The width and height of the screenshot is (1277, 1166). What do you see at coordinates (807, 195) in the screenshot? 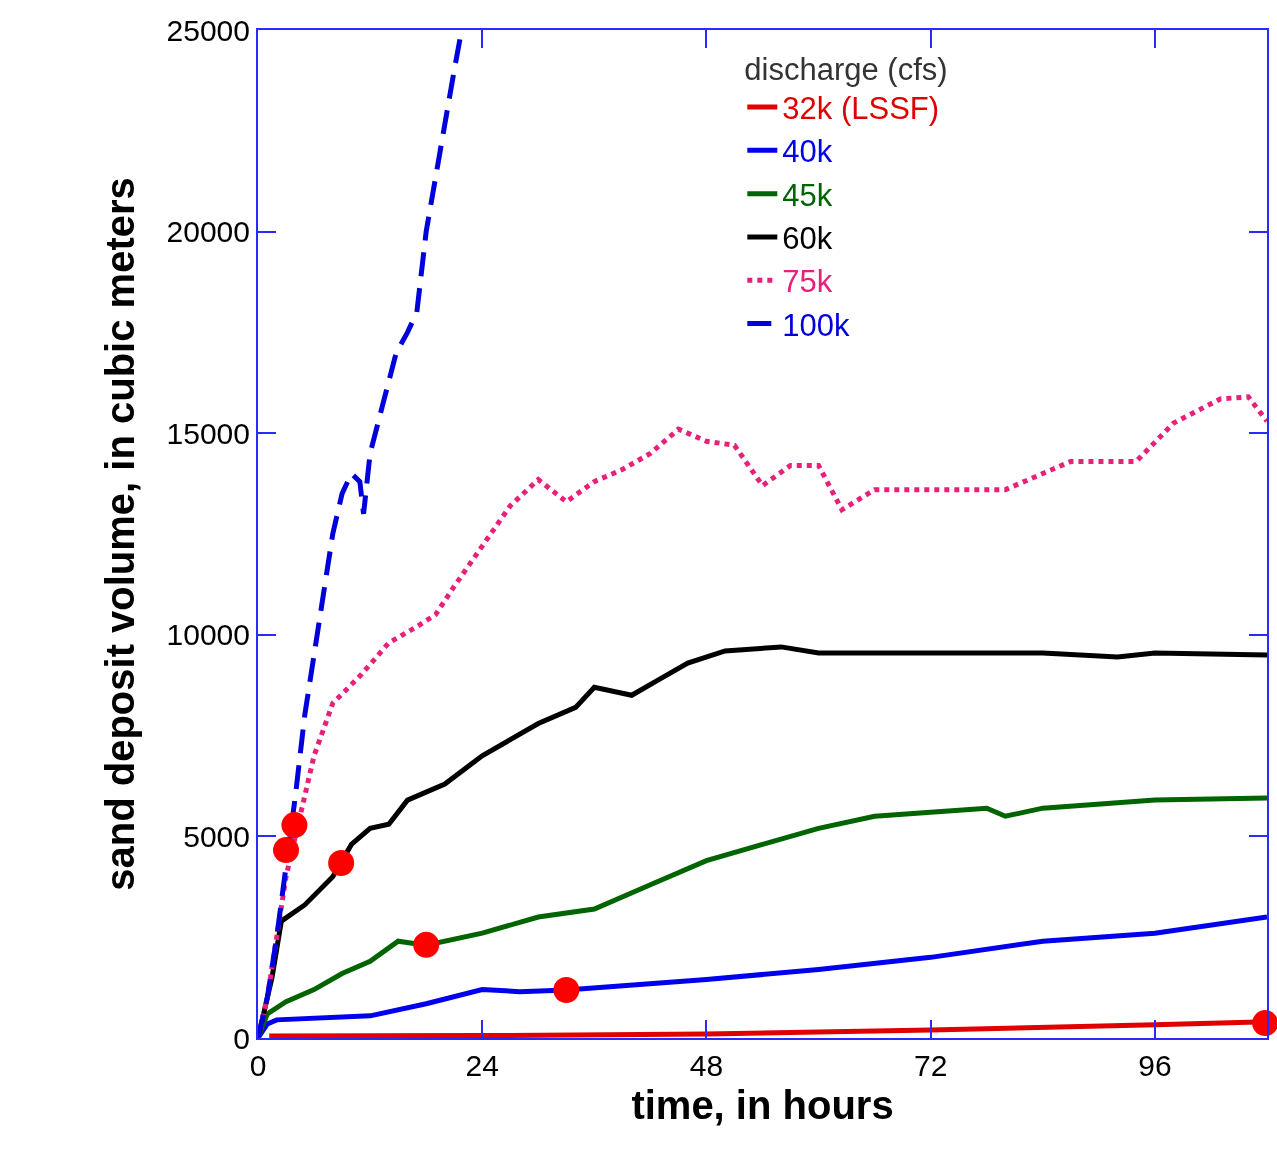
I see `legend-label: 45k` at bounding box center [807, 195].